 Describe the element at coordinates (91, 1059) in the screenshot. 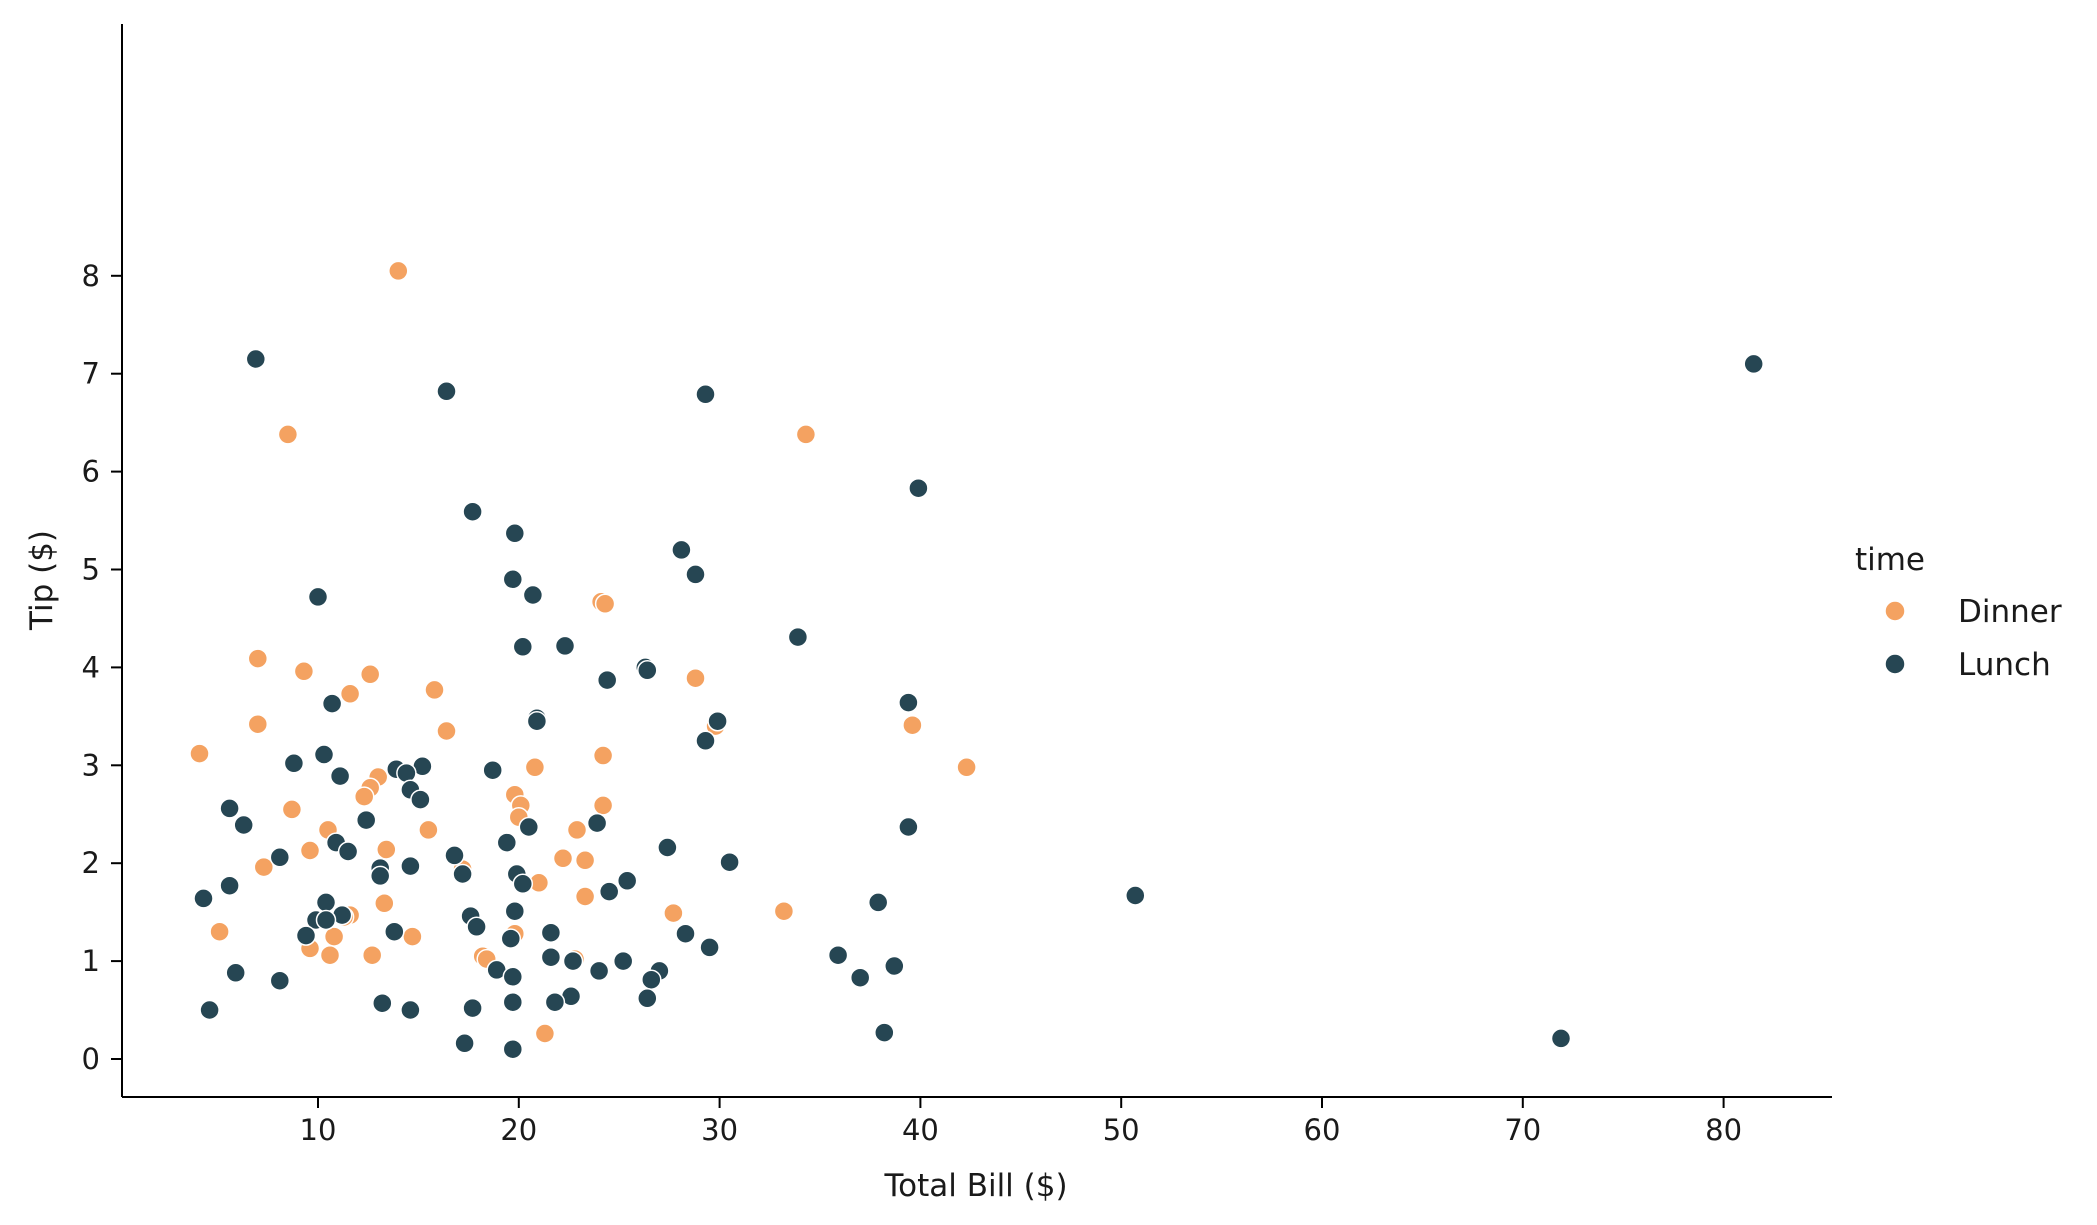

I see `y-tick-label-0: 0` at that location.